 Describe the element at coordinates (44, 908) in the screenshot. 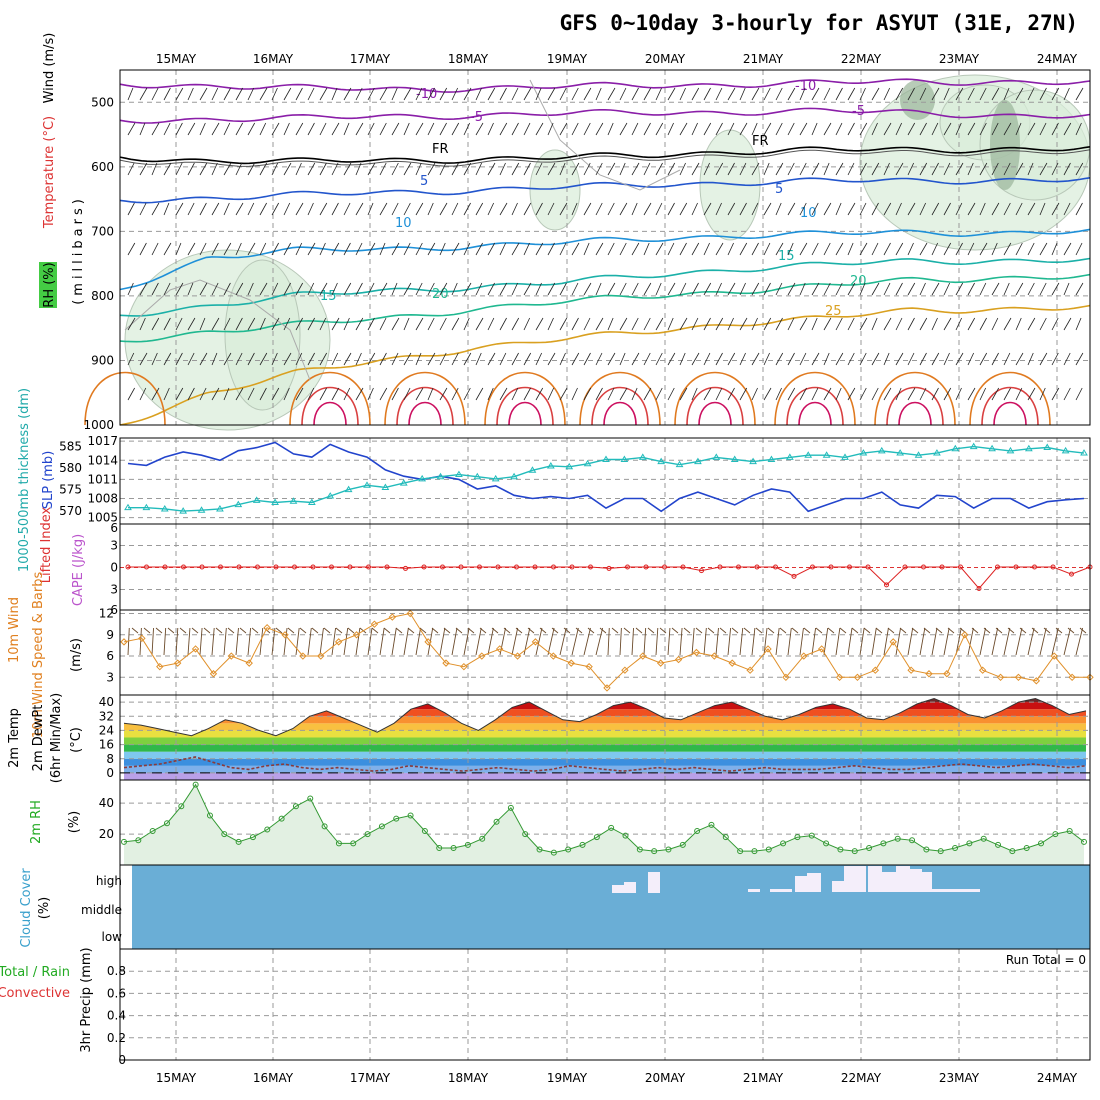

I see `cloud-units-label: (%)` at that location.